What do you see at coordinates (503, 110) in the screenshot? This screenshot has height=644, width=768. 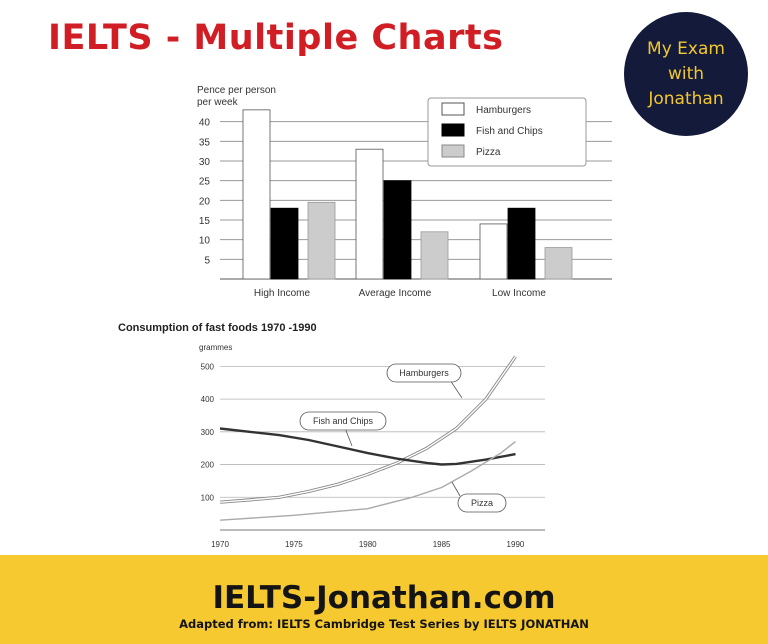 I see `legend-label-hamburgers: Hamburgers` at bounding box center [503, 110].